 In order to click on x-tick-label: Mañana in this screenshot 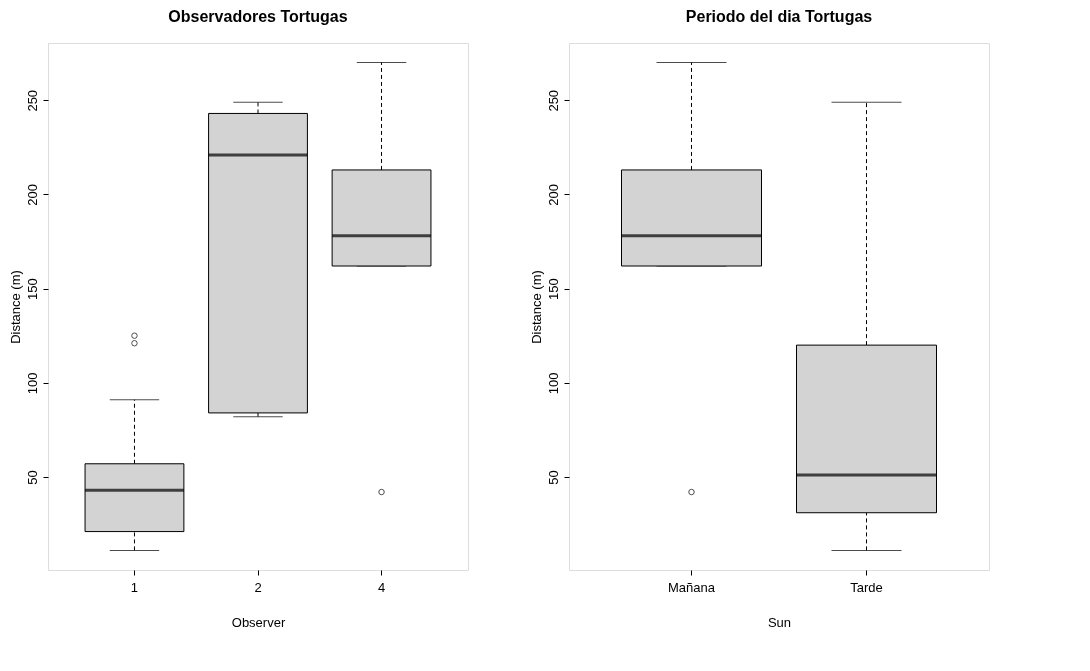, I will do `click(692, 587)`.